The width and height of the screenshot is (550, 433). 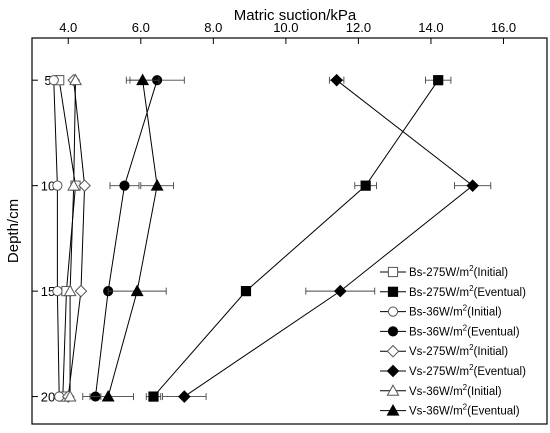 I want to click on y-tick-label: 10, so click(x=48, y=186).